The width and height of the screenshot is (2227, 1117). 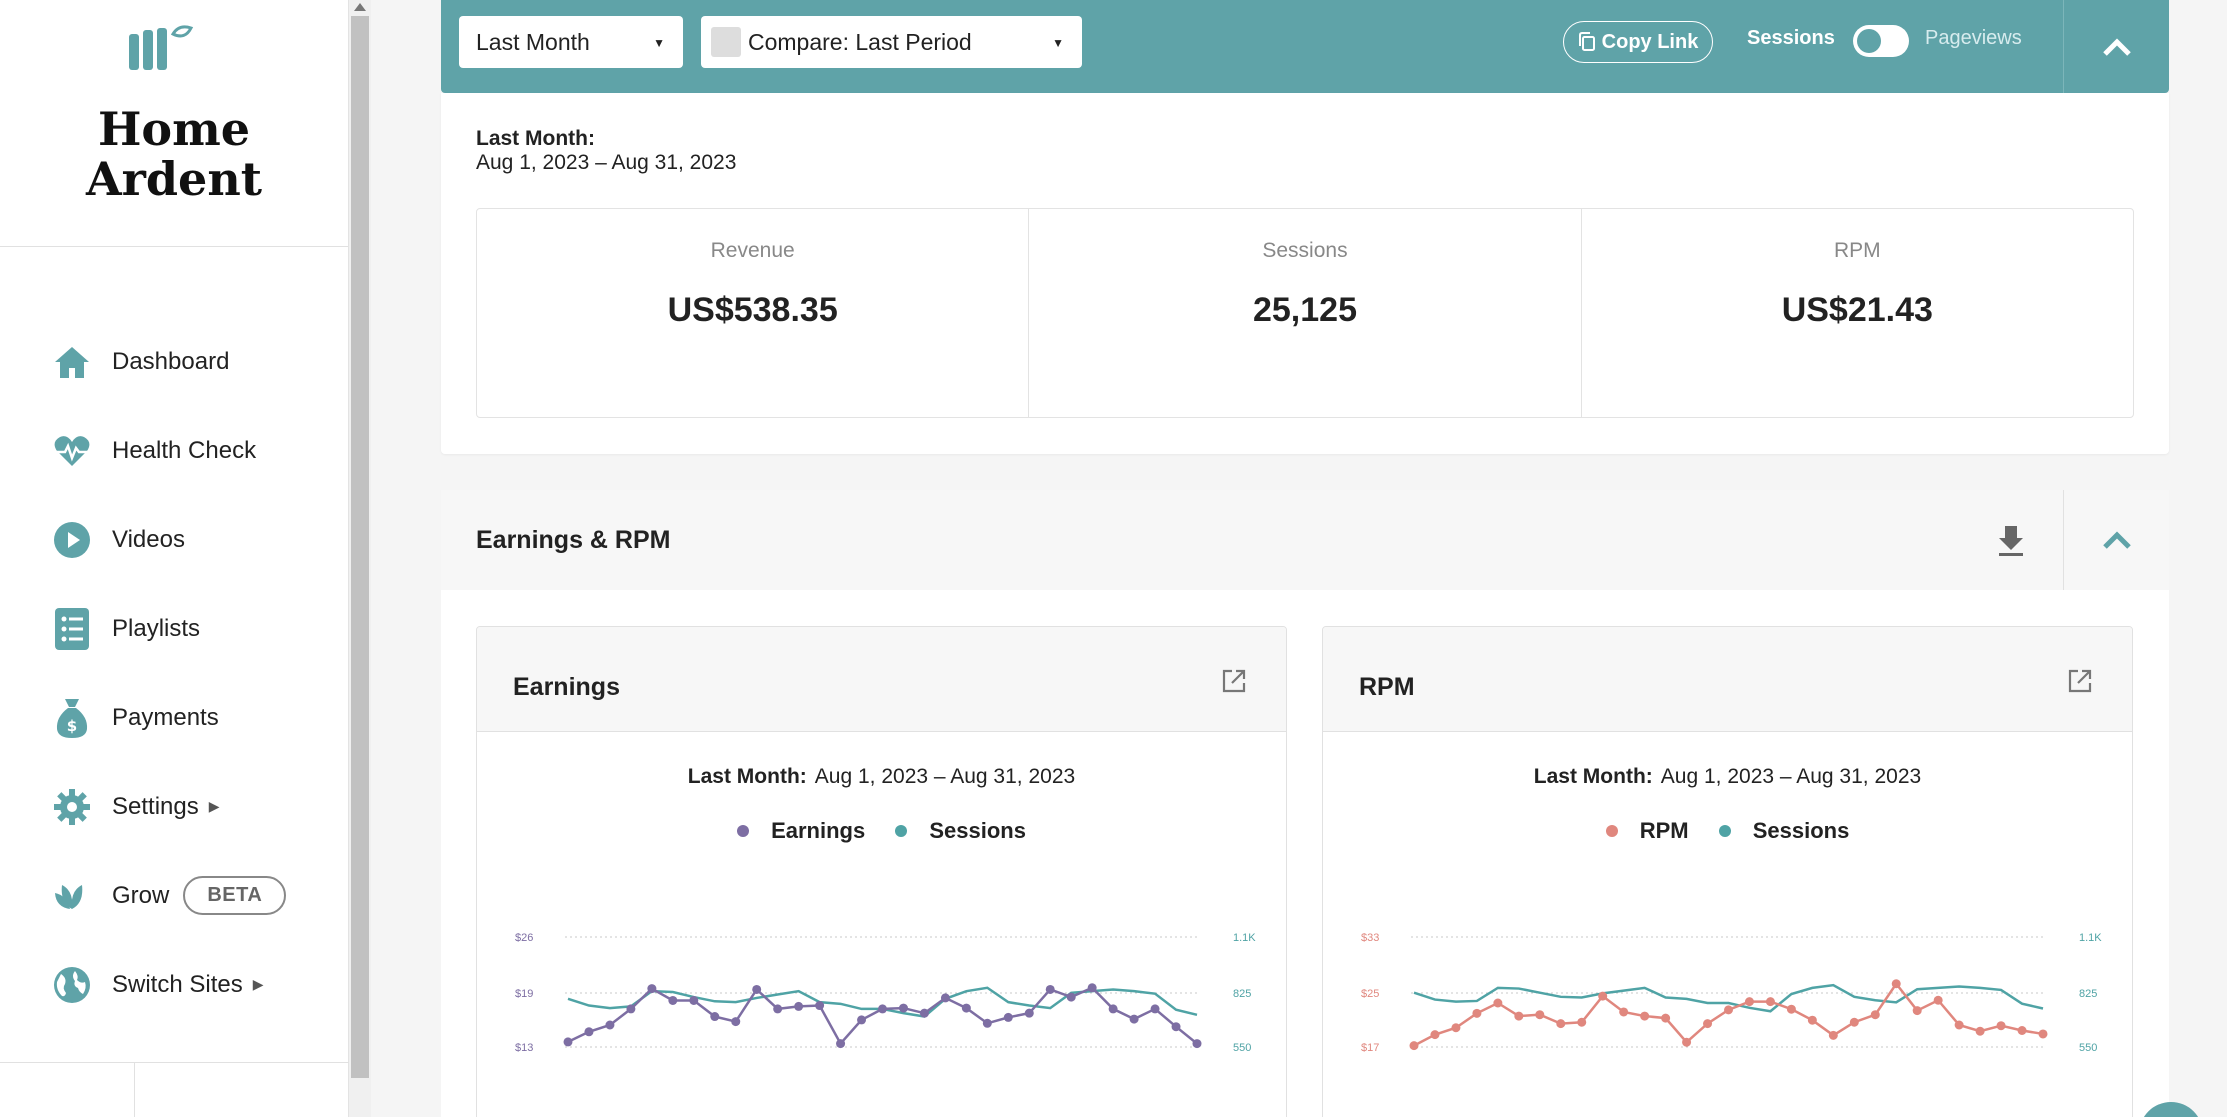 I want to click on earnings-line-chart: $26 1.1K $19 825 $13 550, so click(x=882, y=1022).